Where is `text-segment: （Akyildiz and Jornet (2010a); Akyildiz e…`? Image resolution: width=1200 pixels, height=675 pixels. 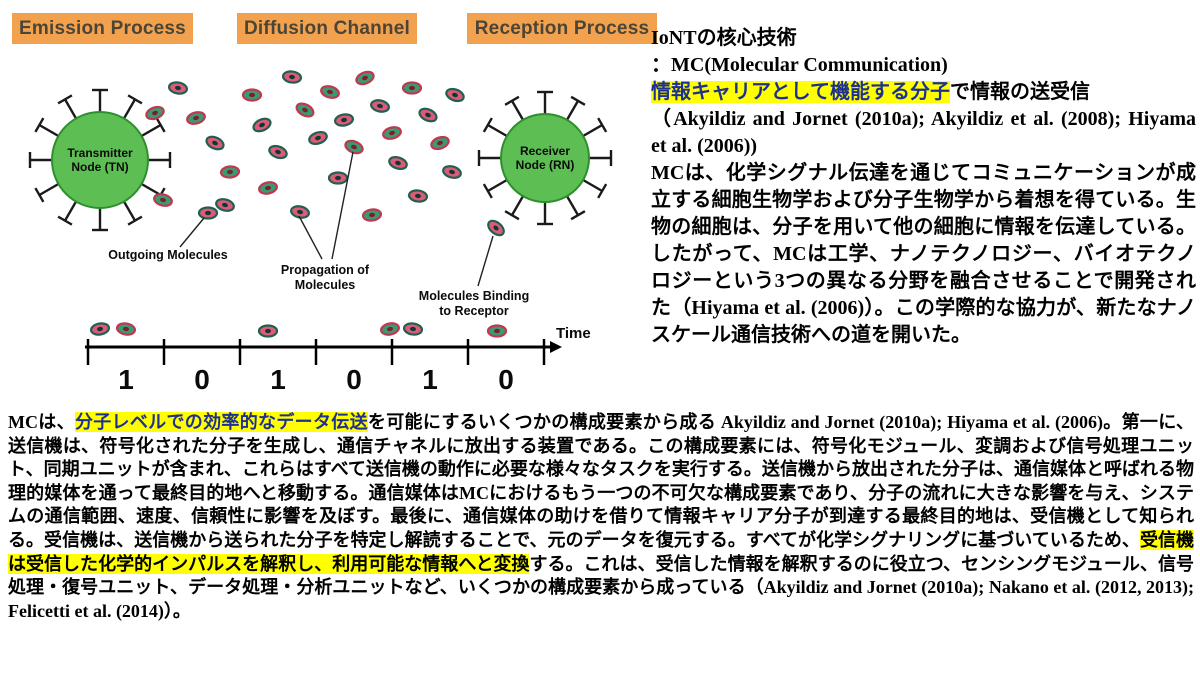
text-segment: （Akyildiz and Jornet (2010a); Akyildiz e… is located at coordinates (923, 132).